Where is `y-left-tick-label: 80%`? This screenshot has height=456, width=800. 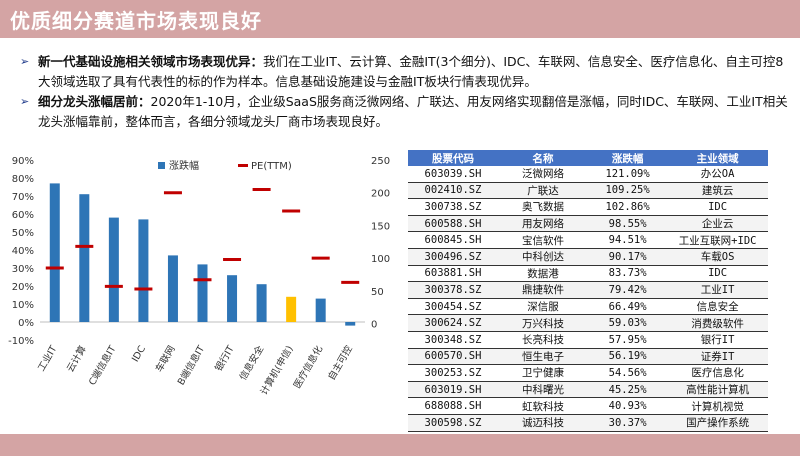
y-left-tick-label: 80% is located at coordinates (23, 179).